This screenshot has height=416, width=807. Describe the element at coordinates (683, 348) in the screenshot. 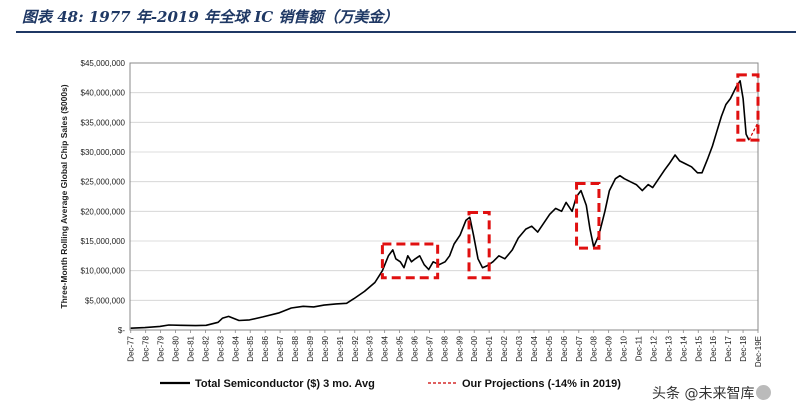

I see `x-tick-label: Dec-14` at that location.